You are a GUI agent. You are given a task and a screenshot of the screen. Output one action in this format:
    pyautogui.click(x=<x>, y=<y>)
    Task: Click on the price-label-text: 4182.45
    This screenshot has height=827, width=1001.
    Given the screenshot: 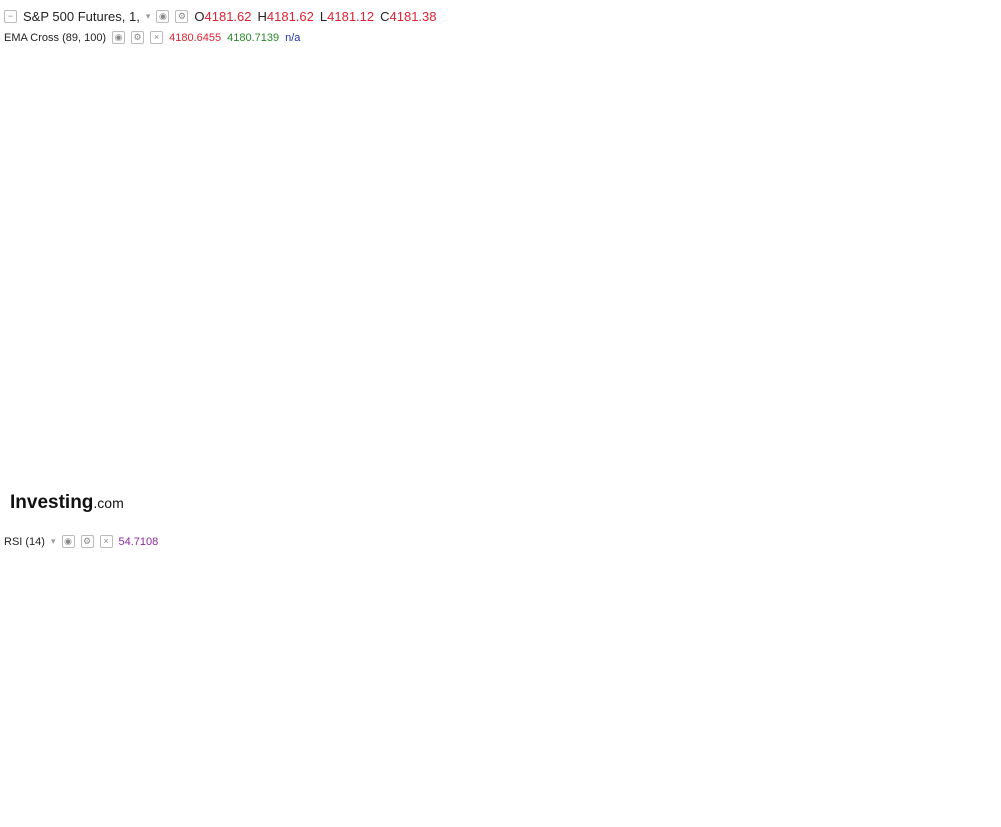 What is the action you would take?
    pyautogui.click(x=979, y=244)
    